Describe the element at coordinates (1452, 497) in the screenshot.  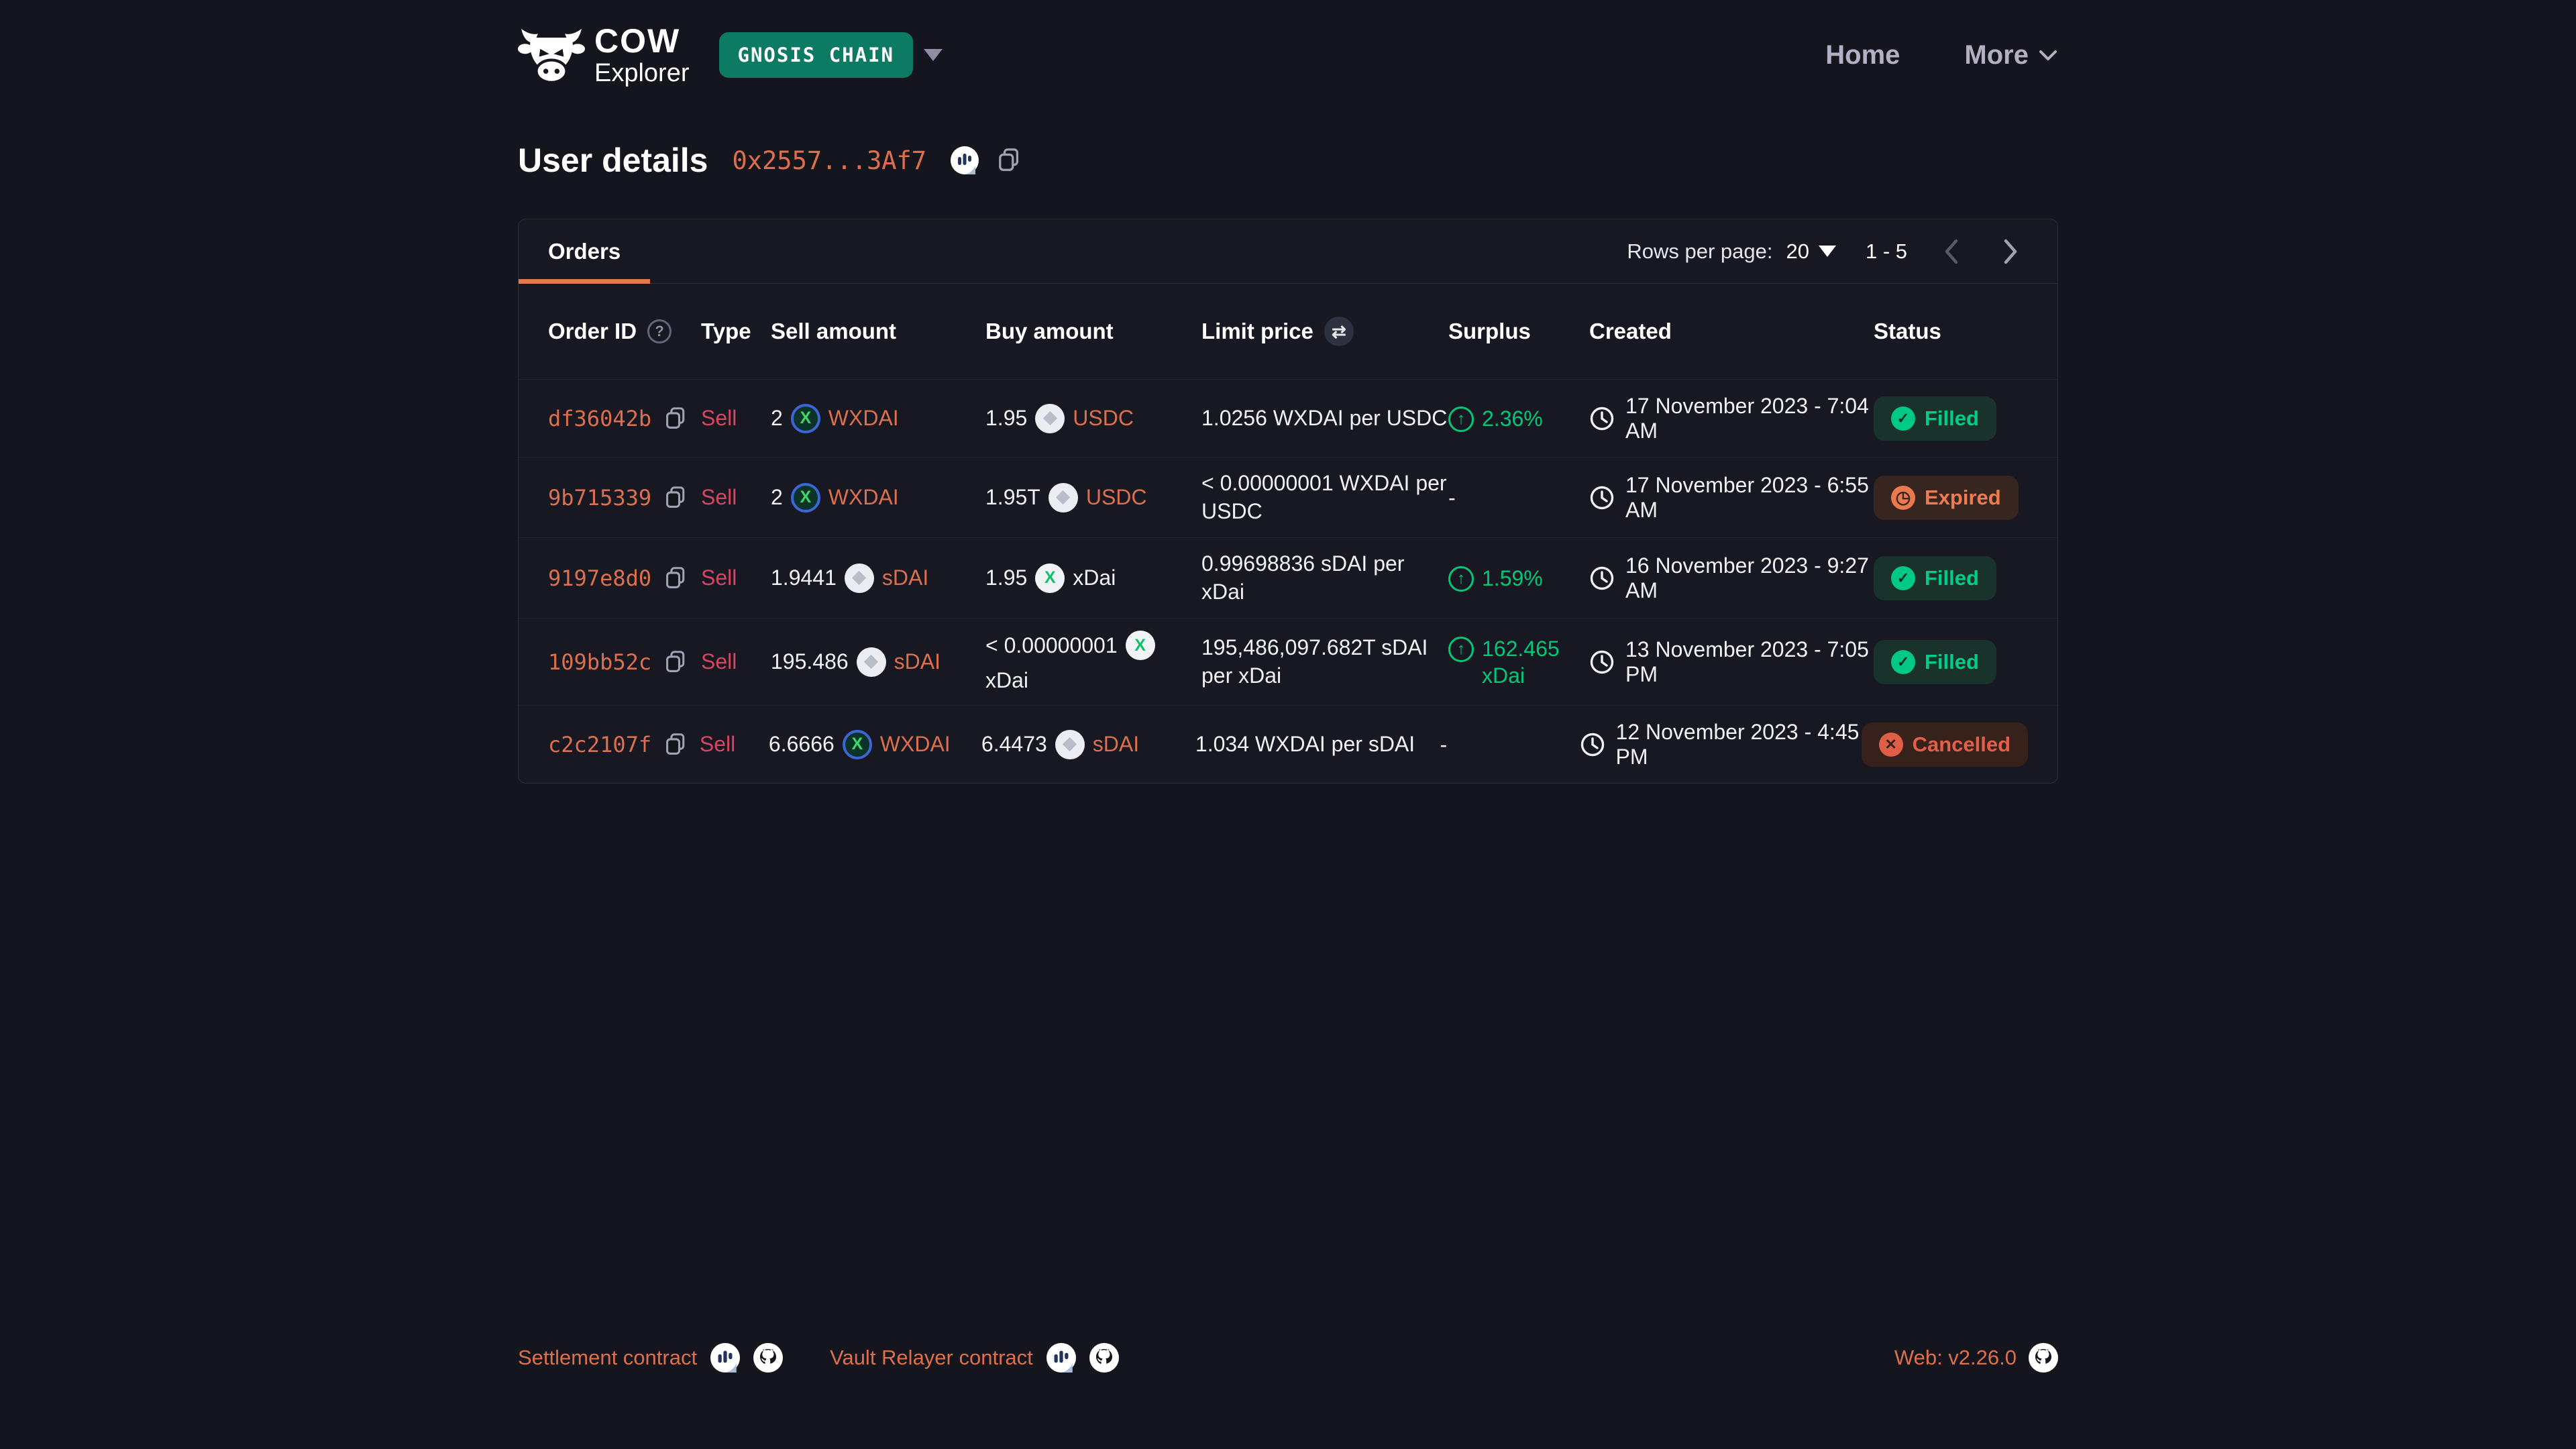
I see `surplus-value: -` at that location.